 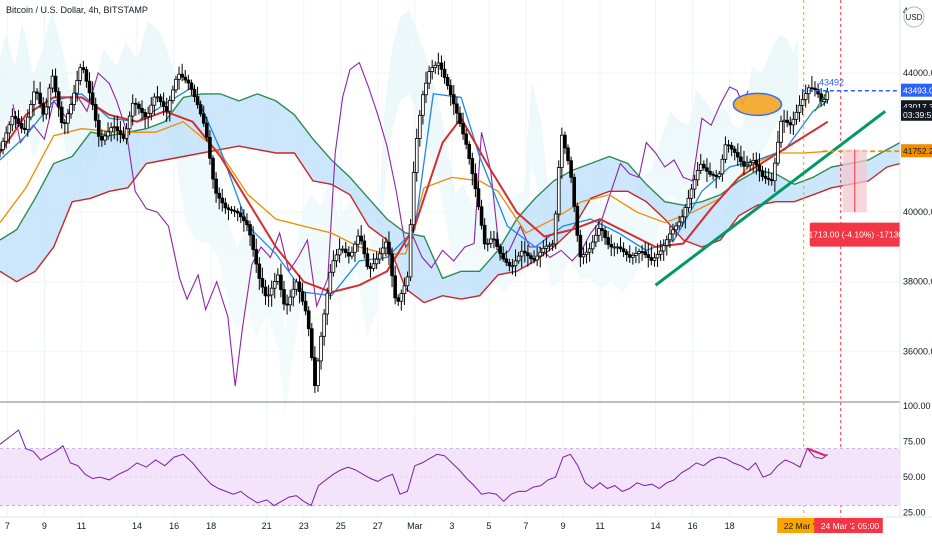 I want to click on ascending-trendline, so click(x=770, y=198).